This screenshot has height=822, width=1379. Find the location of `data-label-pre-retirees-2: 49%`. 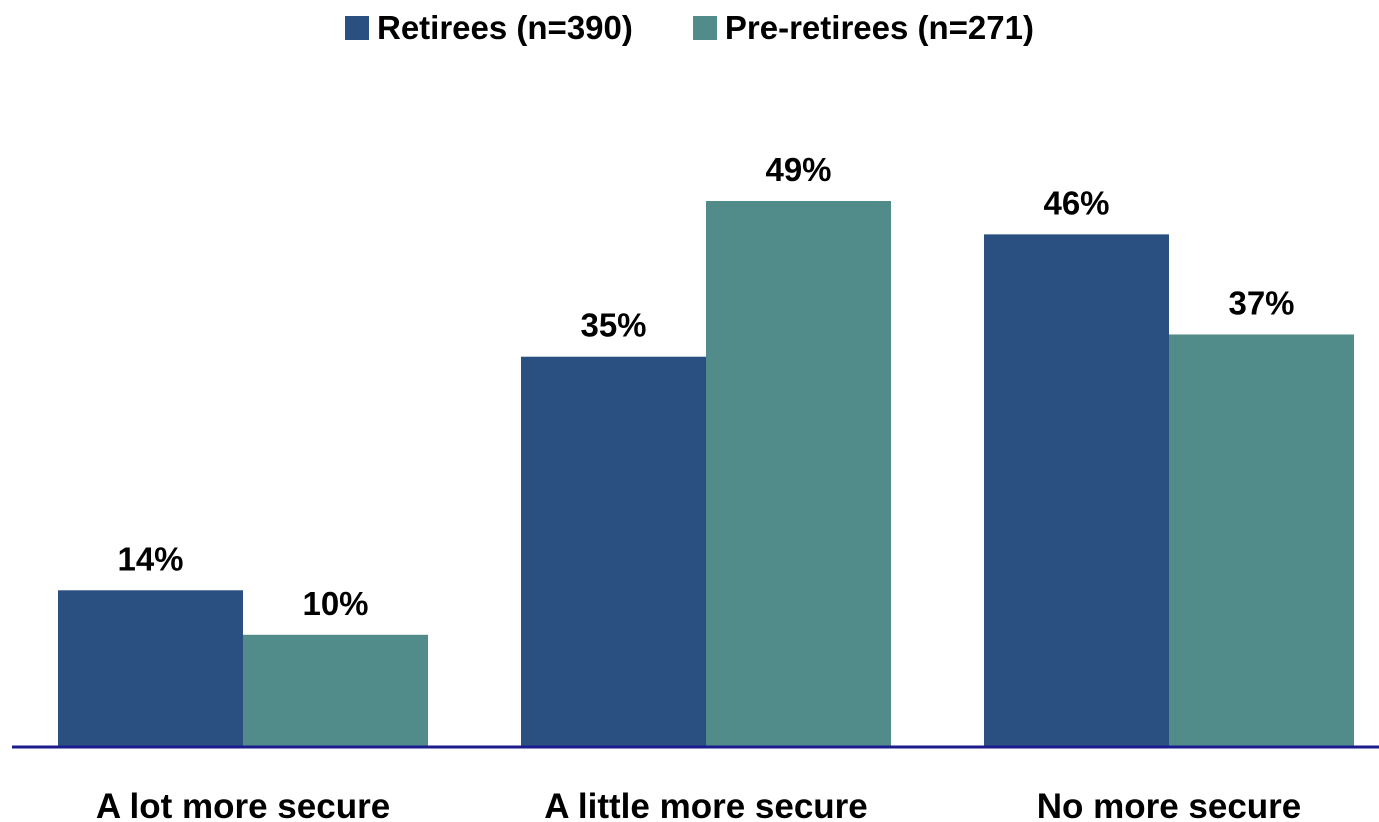

data-label-pre-retirees-2: 49% is located at coordinates (798, 169).